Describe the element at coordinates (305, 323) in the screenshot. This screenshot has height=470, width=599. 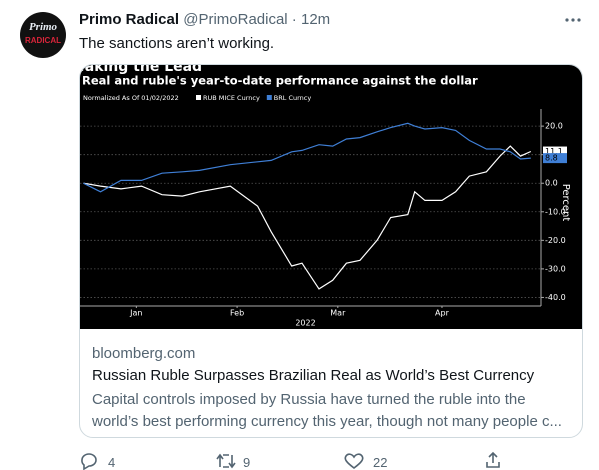
I see `x-axis-label: 2022` at that location.